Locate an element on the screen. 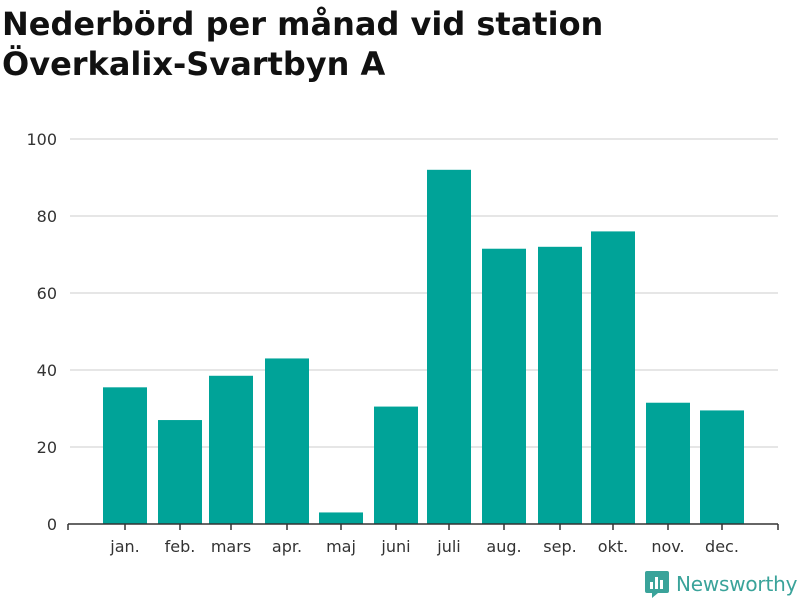 This screenshot has width=800, height=600. y-tick-label: 80 is located at coordinates (47, 216).